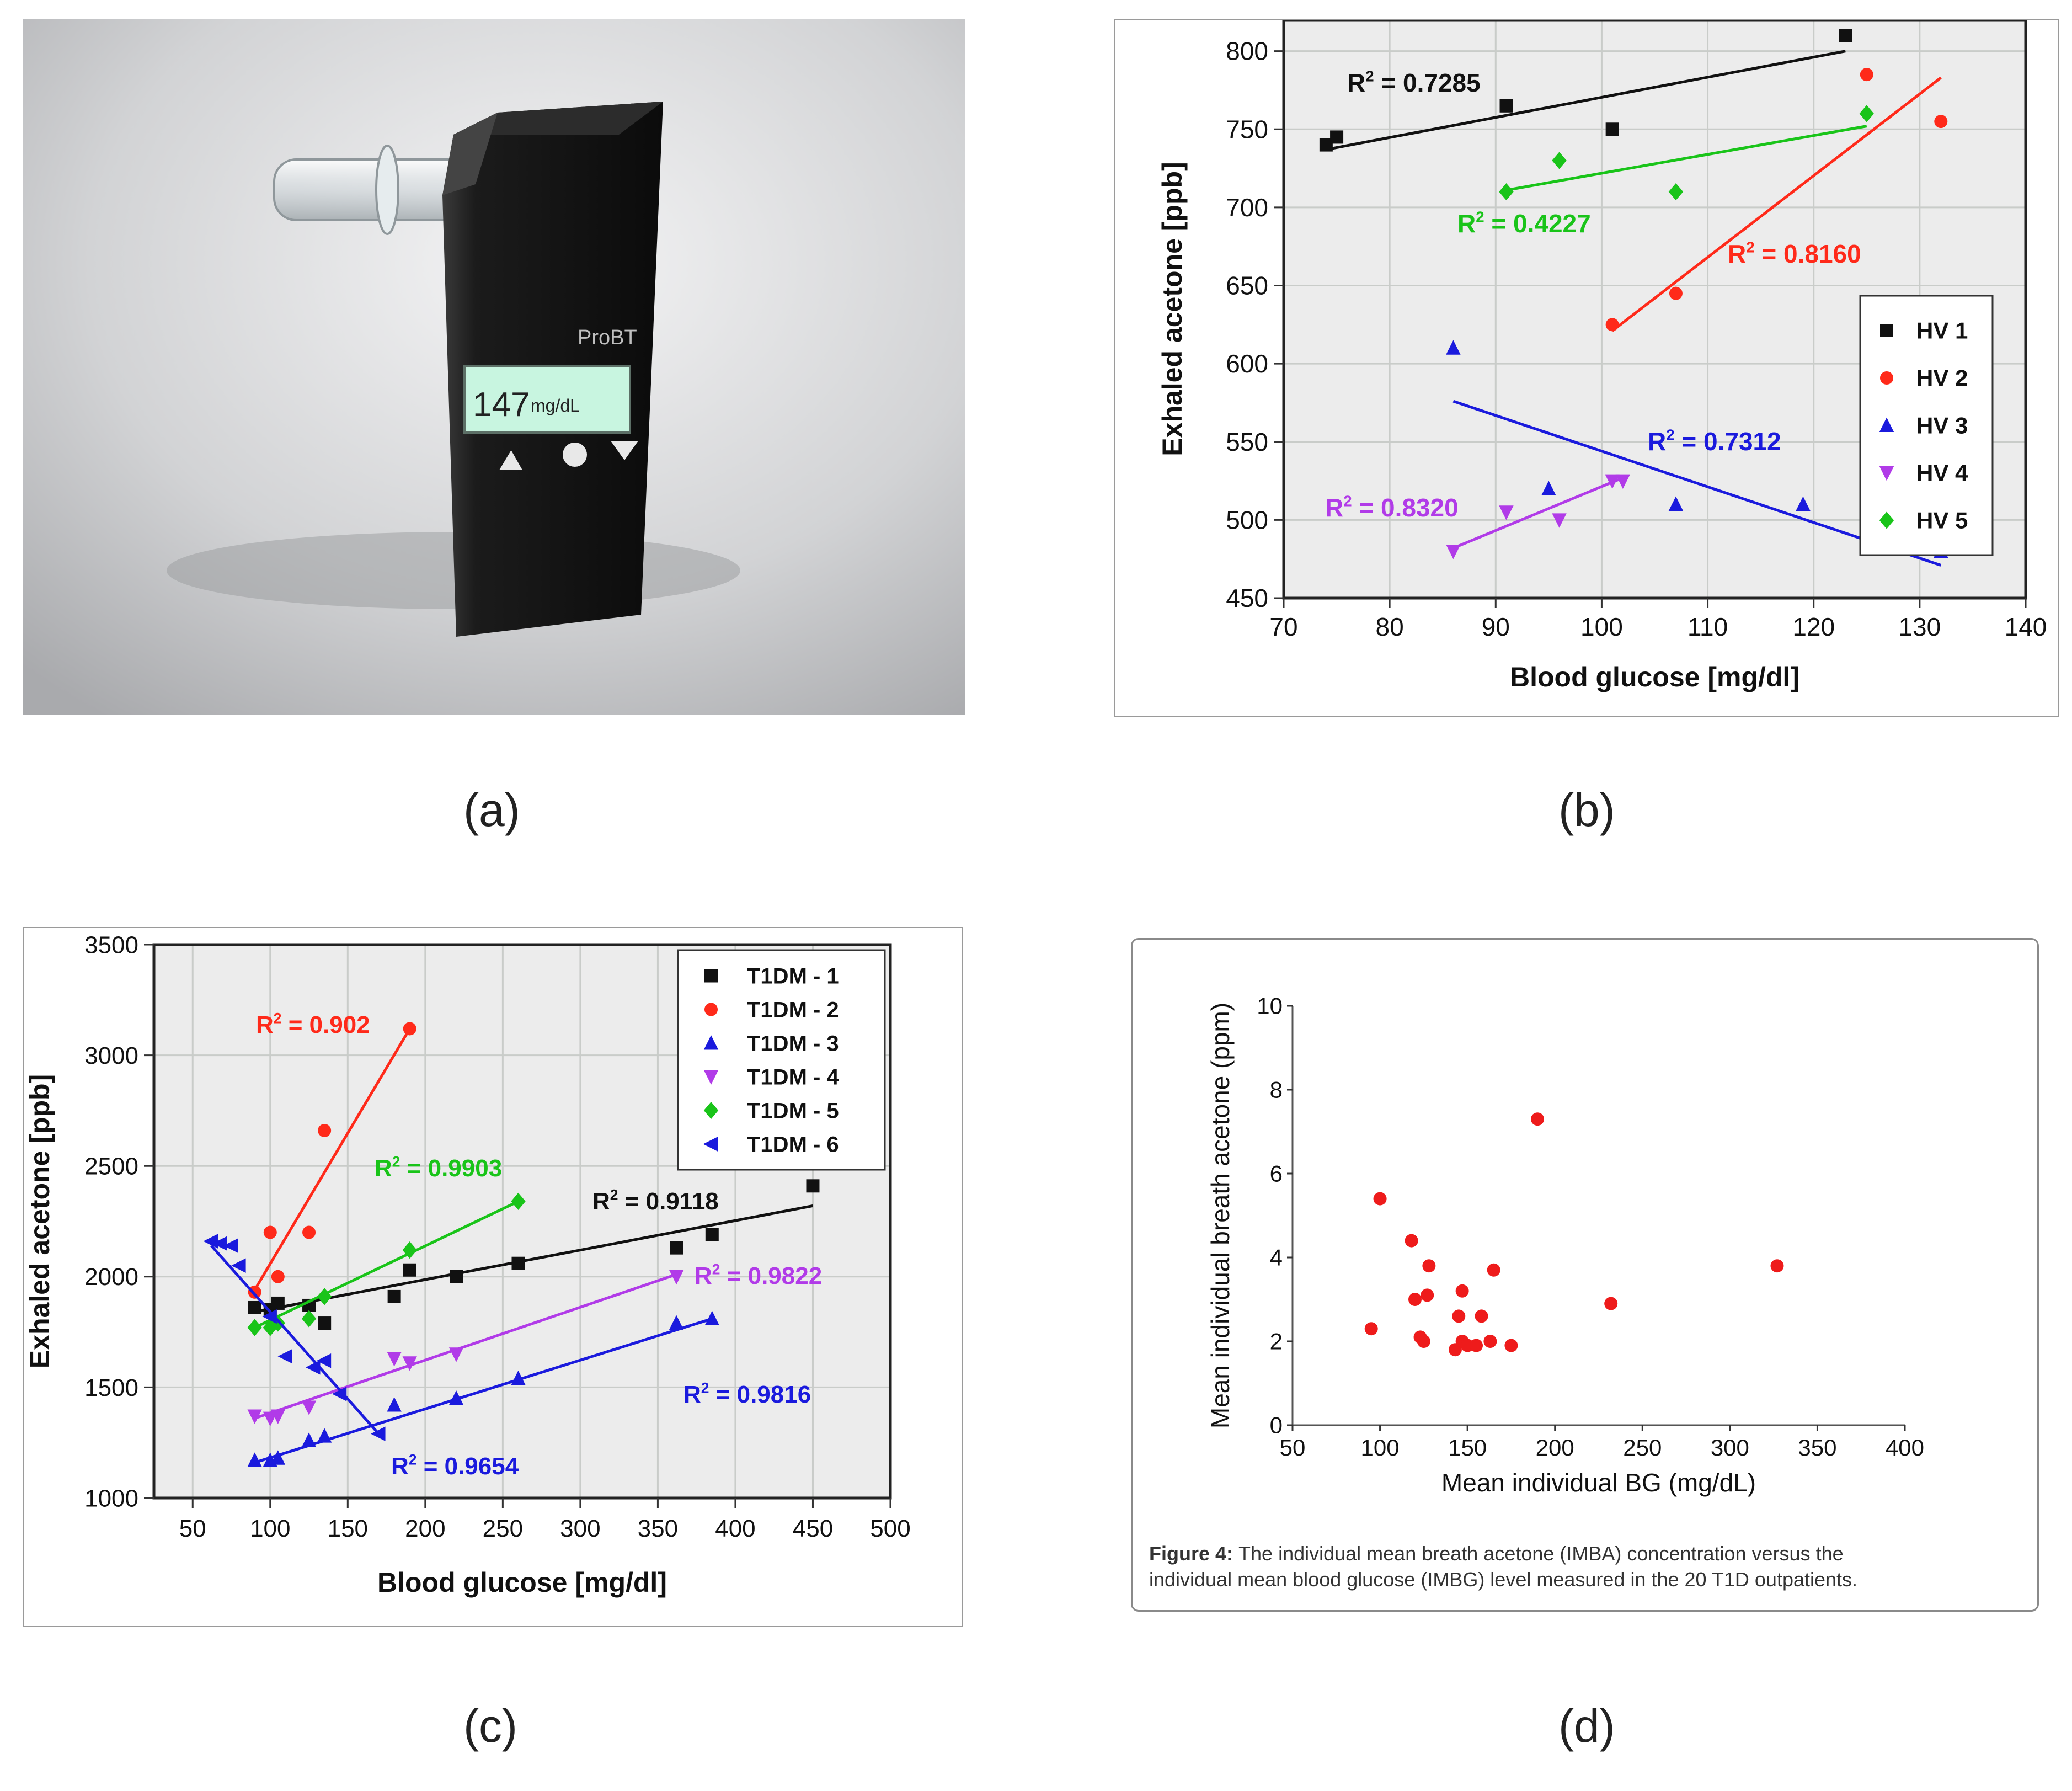  What do you see at coordinates (348, 1528) in the screenshot?
I see `x-tick-label: 150` at bounding box center [348, 1528].